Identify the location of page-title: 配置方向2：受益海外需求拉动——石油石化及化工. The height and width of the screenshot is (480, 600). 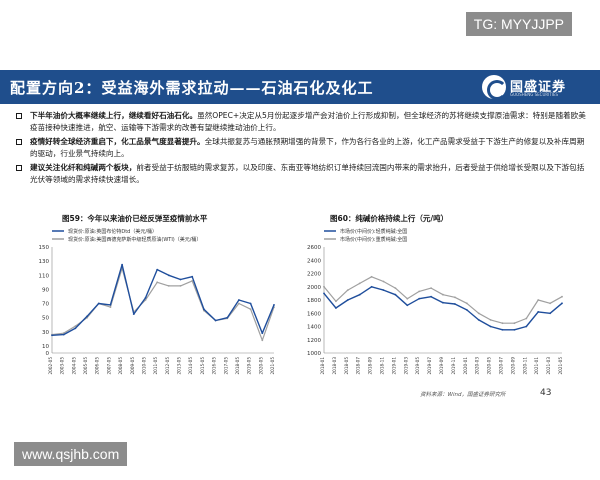
(192, 88).